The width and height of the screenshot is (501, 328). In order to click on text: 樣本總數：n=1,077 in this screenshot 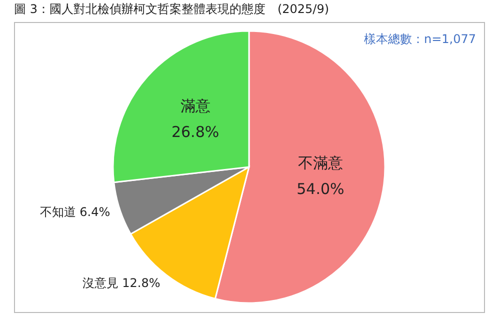, I will do `click(420, 39)`.